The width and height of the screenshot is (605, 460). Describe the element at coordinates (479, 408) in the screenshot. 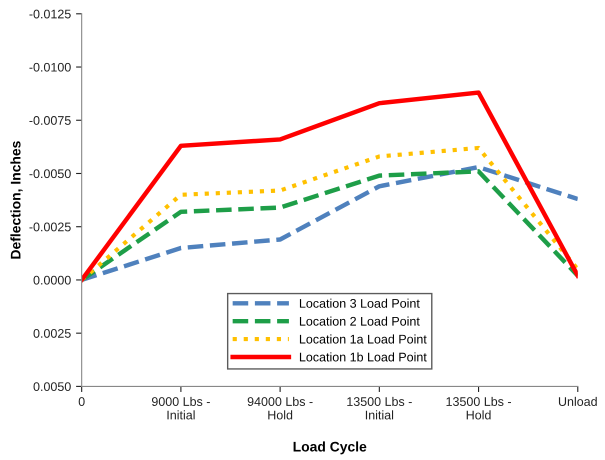

I see `x-tick-label: 13500 Lbs - Hold` at that location.